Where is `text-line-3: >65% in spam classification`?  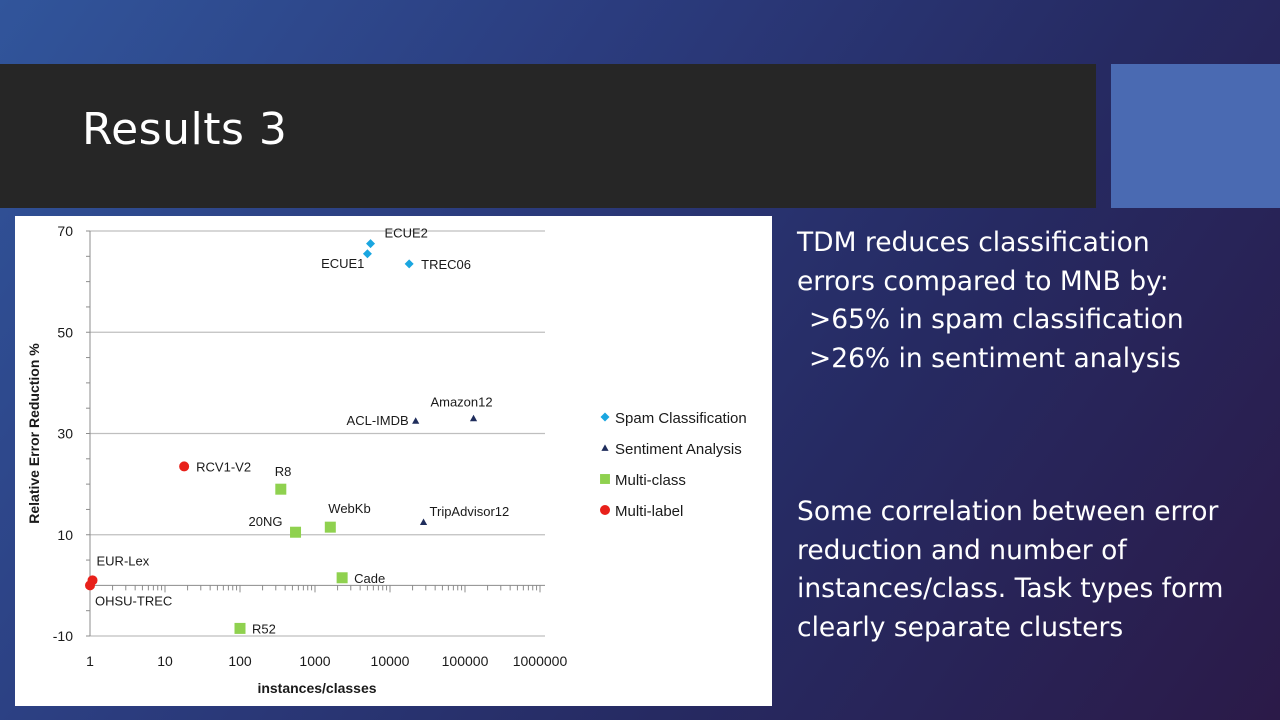
text-line-3: >65% in spam classification is located at coordinates (996, 319).